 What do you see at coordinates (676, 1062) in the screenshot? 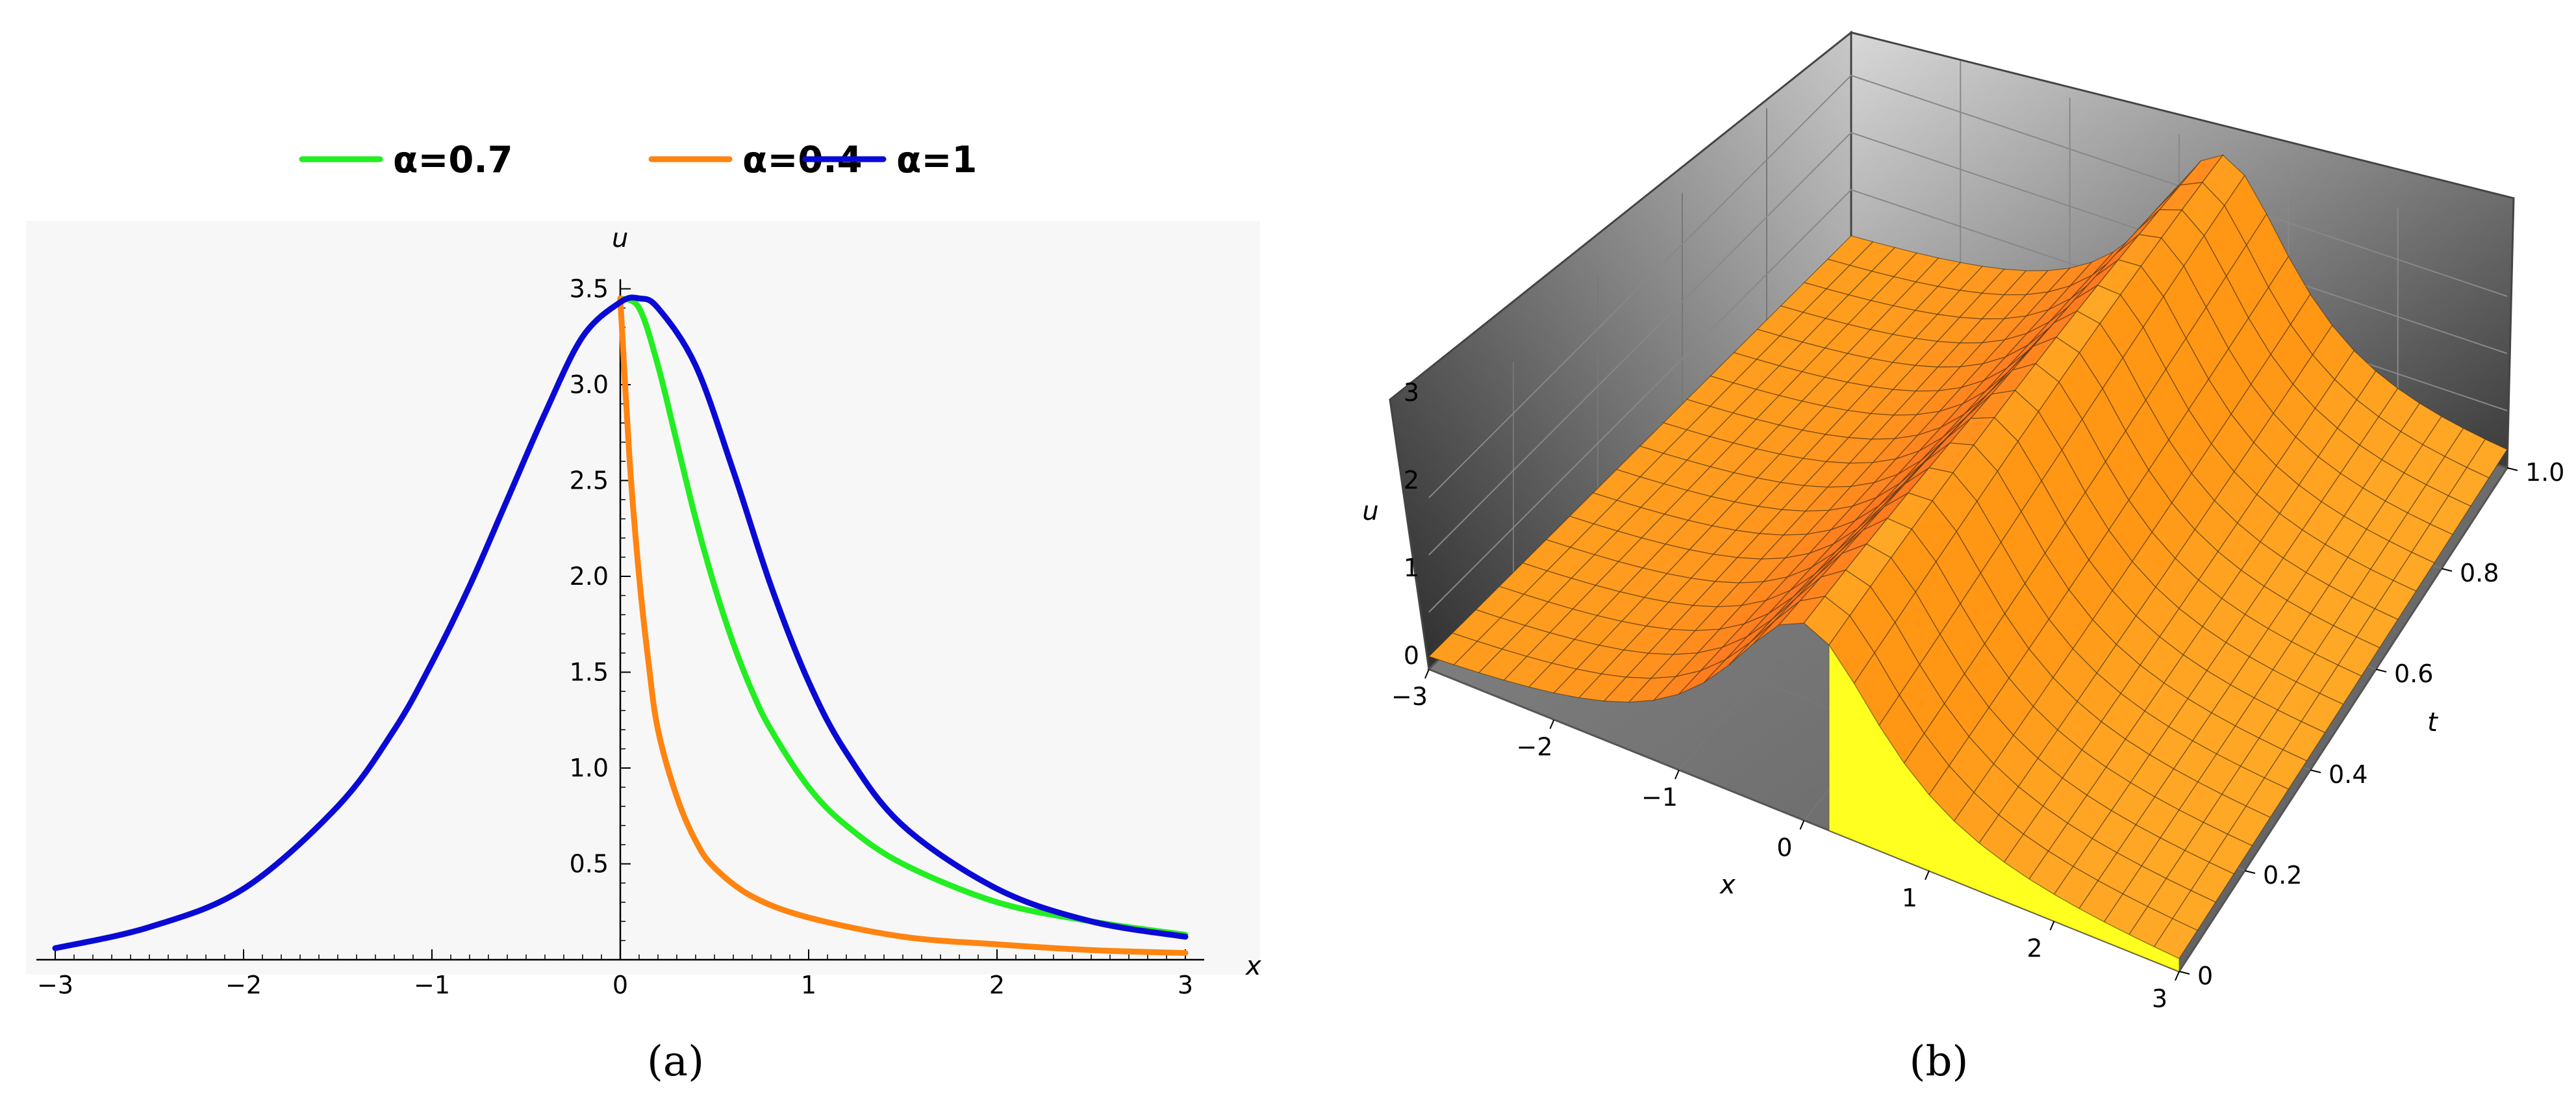
I see `caption-a: (a)` at bounding box center [676, 1062].